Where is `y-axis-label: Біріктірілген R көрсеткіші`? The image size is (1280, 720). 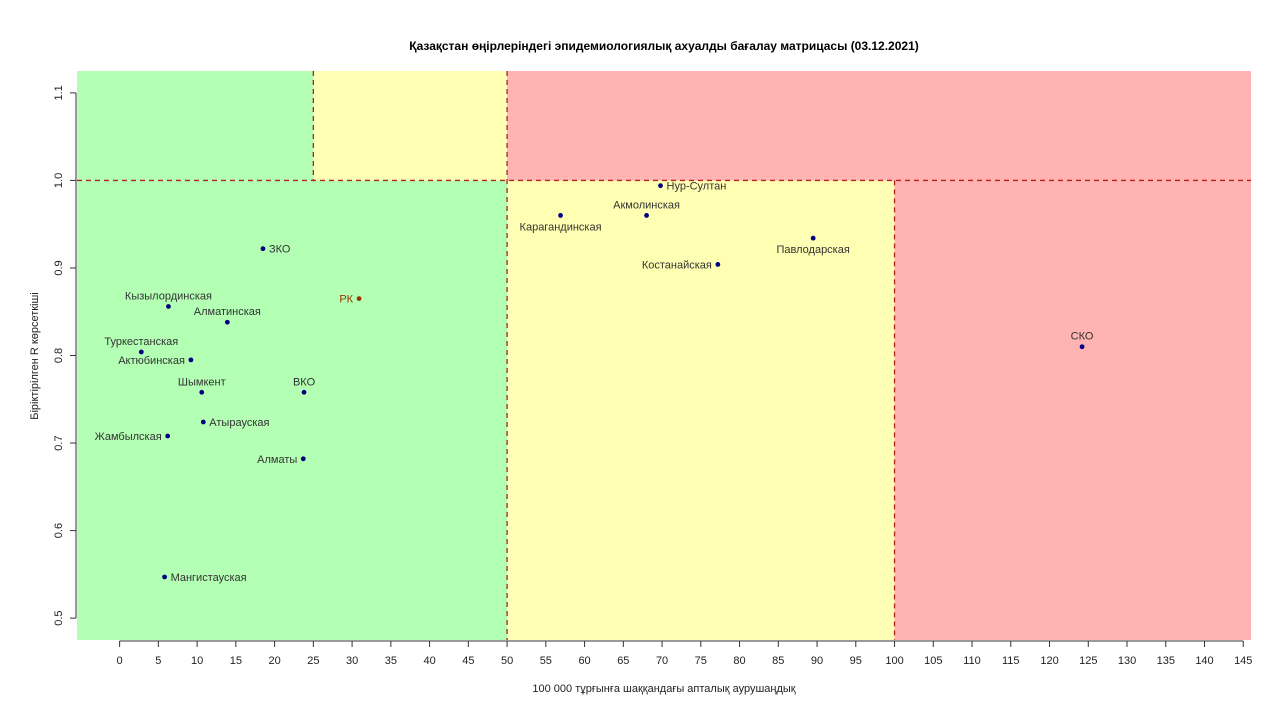
y-axis-label: Біріктірілген R көрсеткіші is located at coordinates (35, 356).